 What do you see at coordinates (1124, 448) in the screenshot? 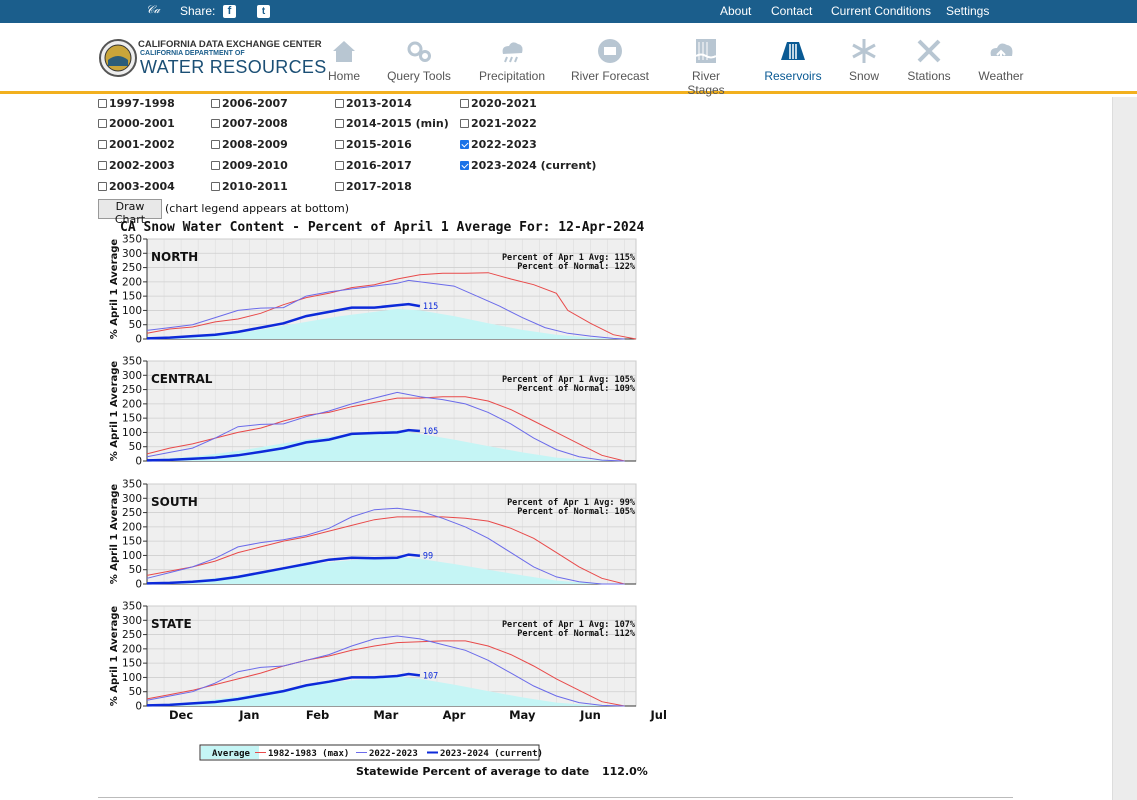
I see `scrollbar` at bounding box center [1124, 448].